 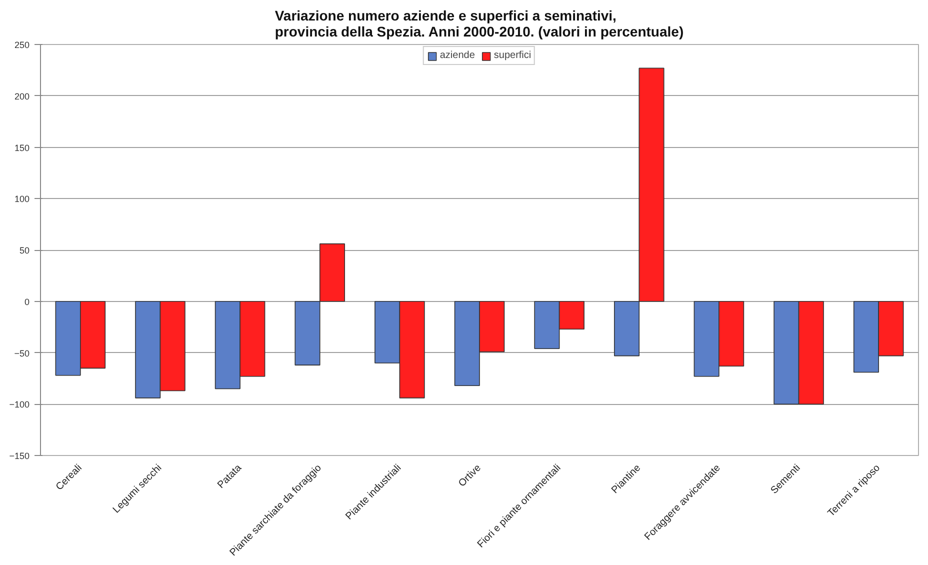 What do you see at coordinates (479, 24) in the screenshot?
I see `chart-title: Variazione numero aziende e superfici a seminativi, provincia della Spezia. Anni 2000-2010. (valori in percentuale)` at bounding box center [479, 24].